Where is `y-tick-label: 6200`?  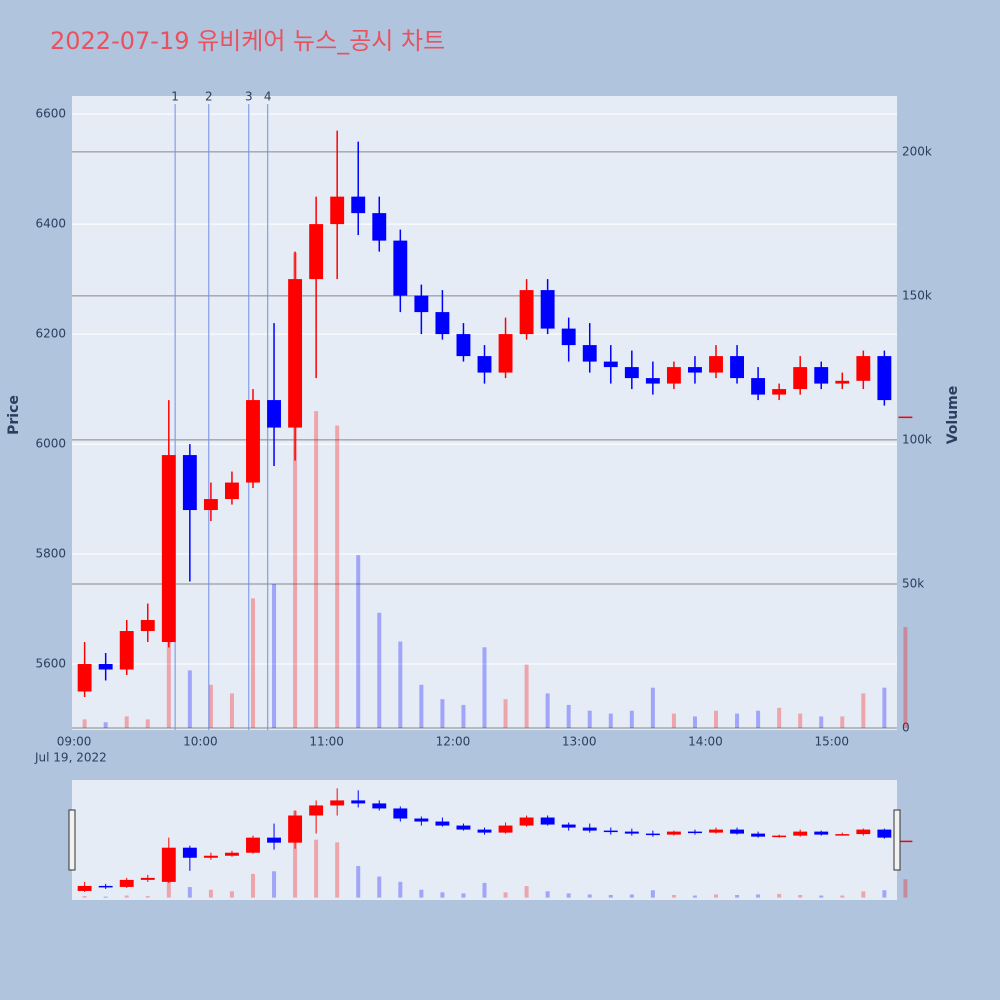 y-tick-label: 6200 is located at coordinates (50, 334).